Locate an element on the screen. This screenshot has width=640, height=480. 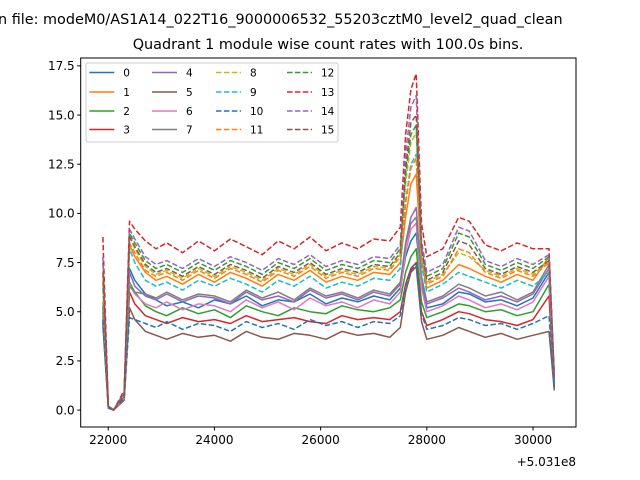
legend-label-15: 15 is located at coordinates (327, 130).